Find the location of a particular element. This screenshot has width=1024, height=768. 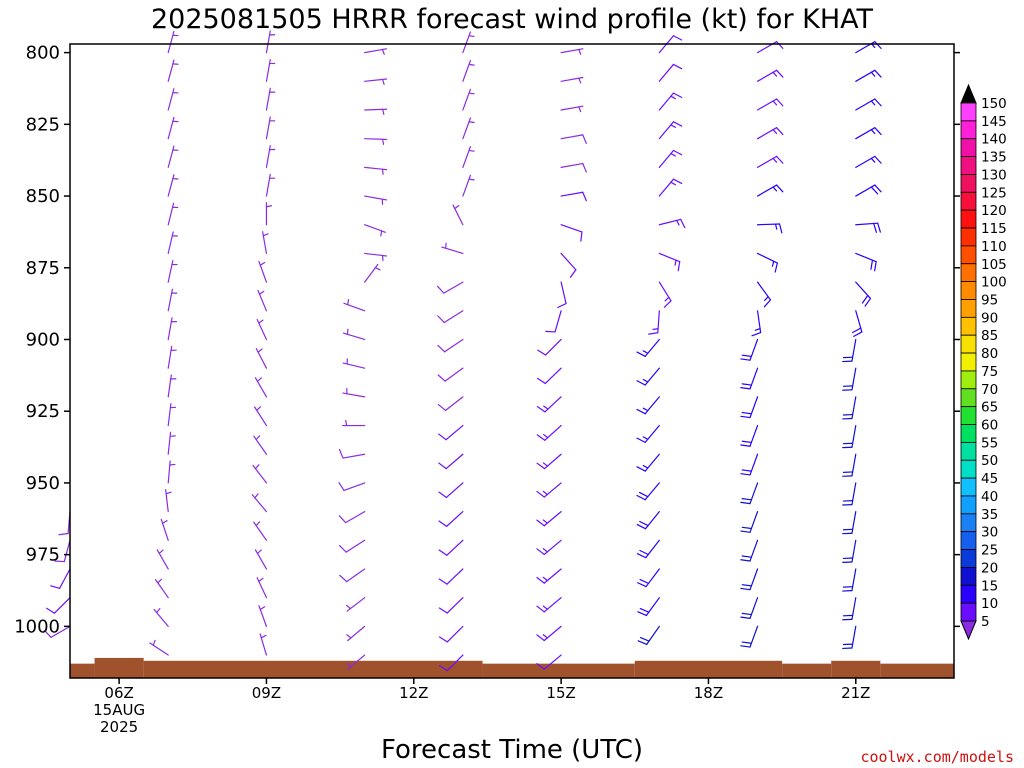

colorbar-label: 150 is located at coordinates (994, 104).